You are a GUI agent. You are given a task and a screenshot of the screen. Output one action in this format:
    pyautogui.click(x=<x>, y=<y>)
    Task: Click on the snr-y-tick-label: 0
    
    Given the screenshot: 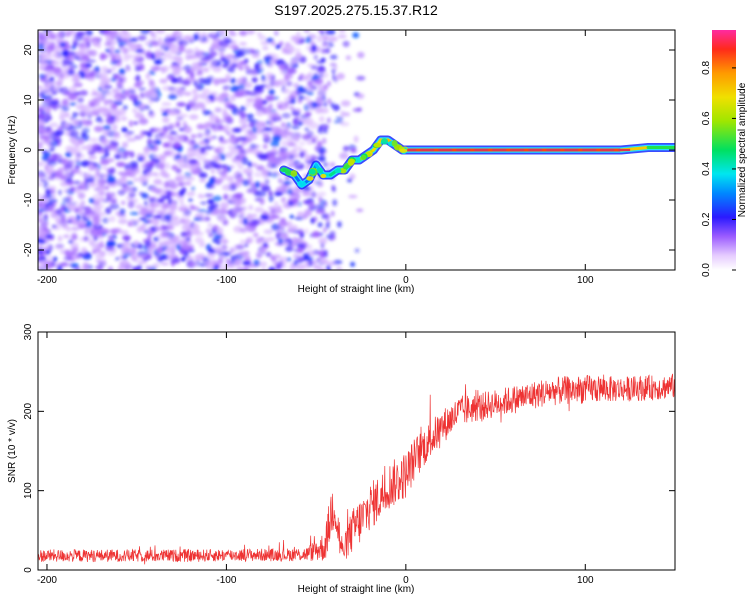 What is the action you would take?
    pyautogui.click(x=28, y=570)
    